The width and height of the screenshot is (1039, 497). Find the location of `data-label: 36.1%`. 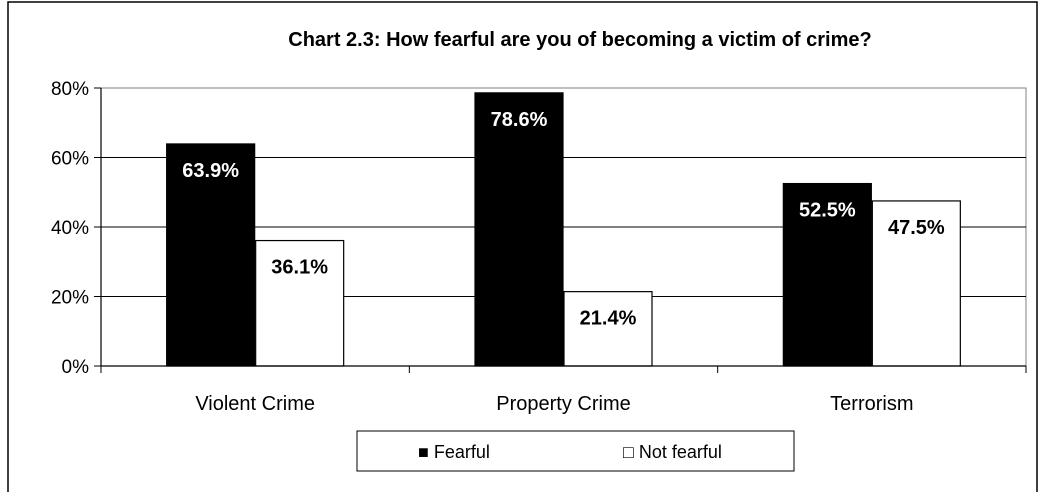

data-label: 36.1% is located at coordinates (299, 268).